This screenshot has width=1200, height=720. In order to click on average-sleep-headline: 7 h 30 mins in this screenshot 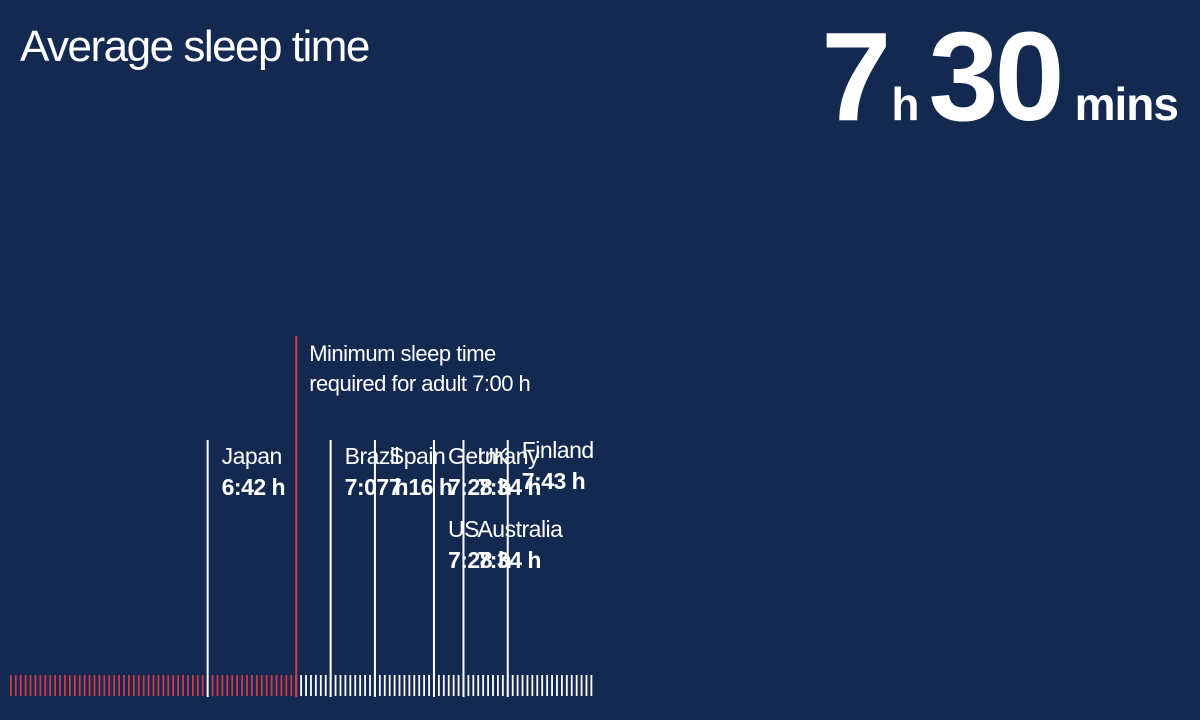, I will do `click(1000, 76)`.